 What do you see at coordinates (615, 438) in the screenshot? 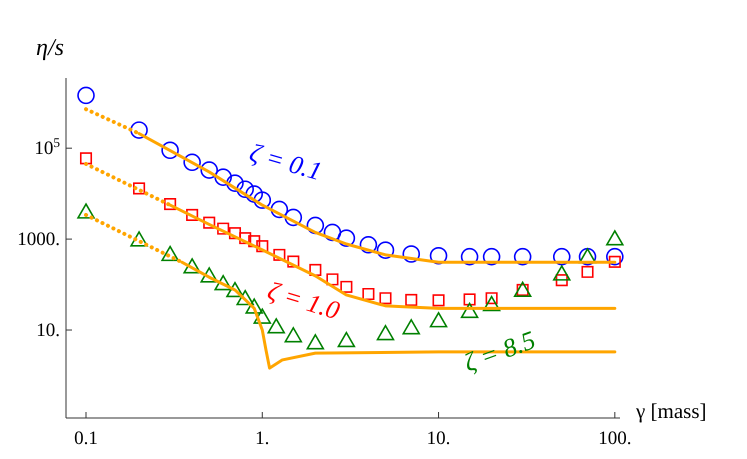
I see `x-tick-label: 100.` at bounding box center [615, 438].